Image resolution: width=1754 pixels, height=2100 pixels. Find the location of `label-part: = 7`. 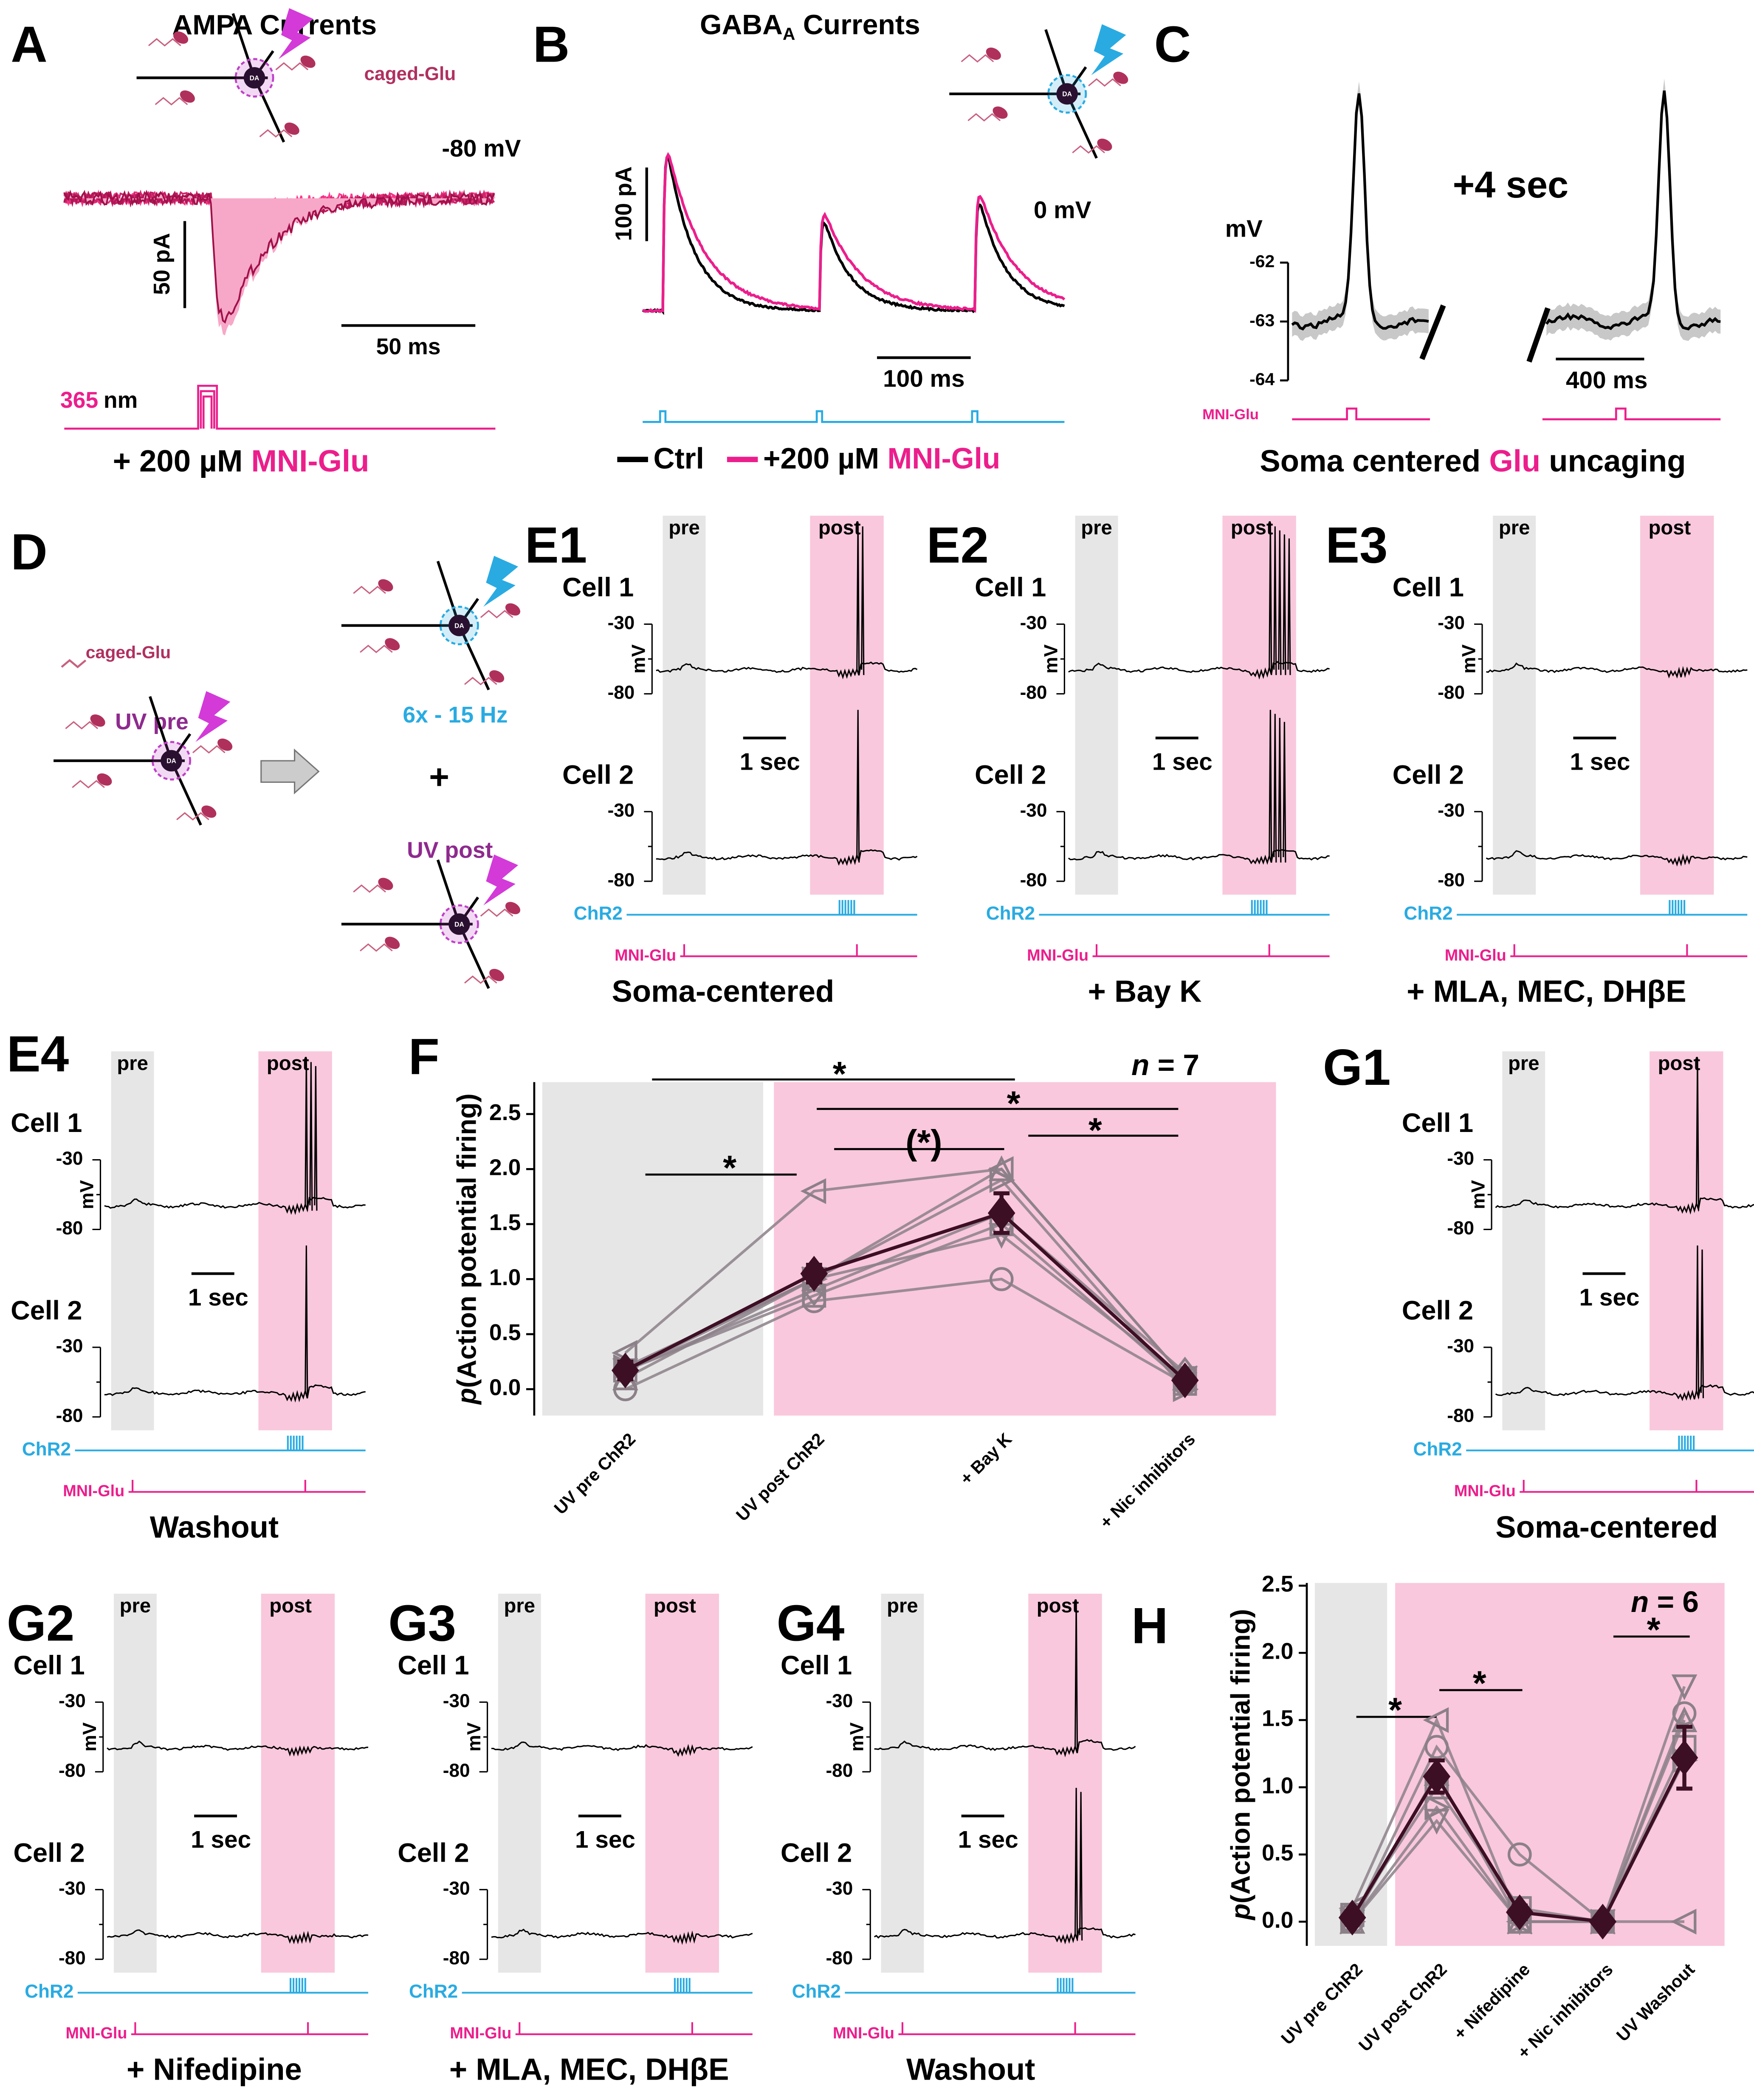

label-part: = 7 is located at coordinates (1174, 1064).